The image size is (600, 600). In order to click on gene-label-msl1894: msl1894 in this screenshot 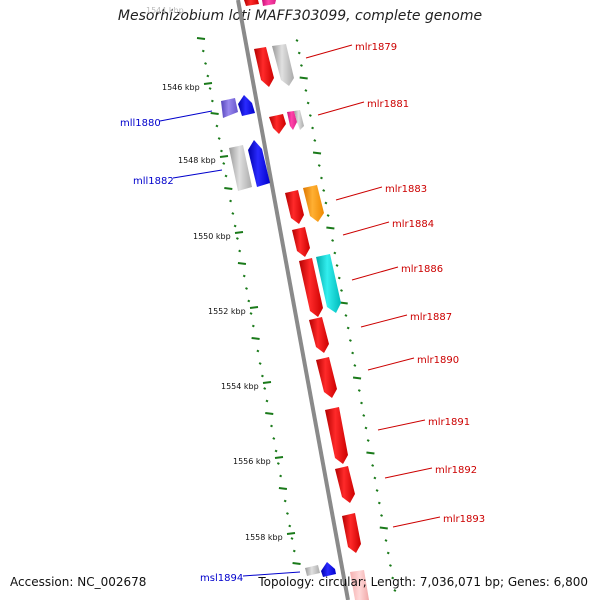, I will do `click(221, 578)`.